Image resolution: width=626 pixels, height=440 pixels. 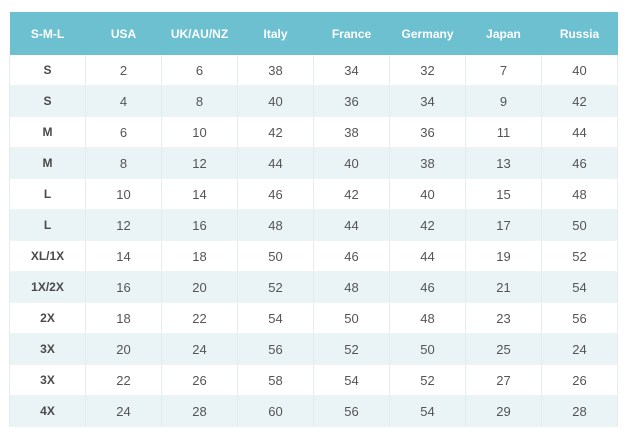 What do you see at coordinates (351, 349) in the screenshot?
I see `cell-france: 52` at bounding box center [351, 349].